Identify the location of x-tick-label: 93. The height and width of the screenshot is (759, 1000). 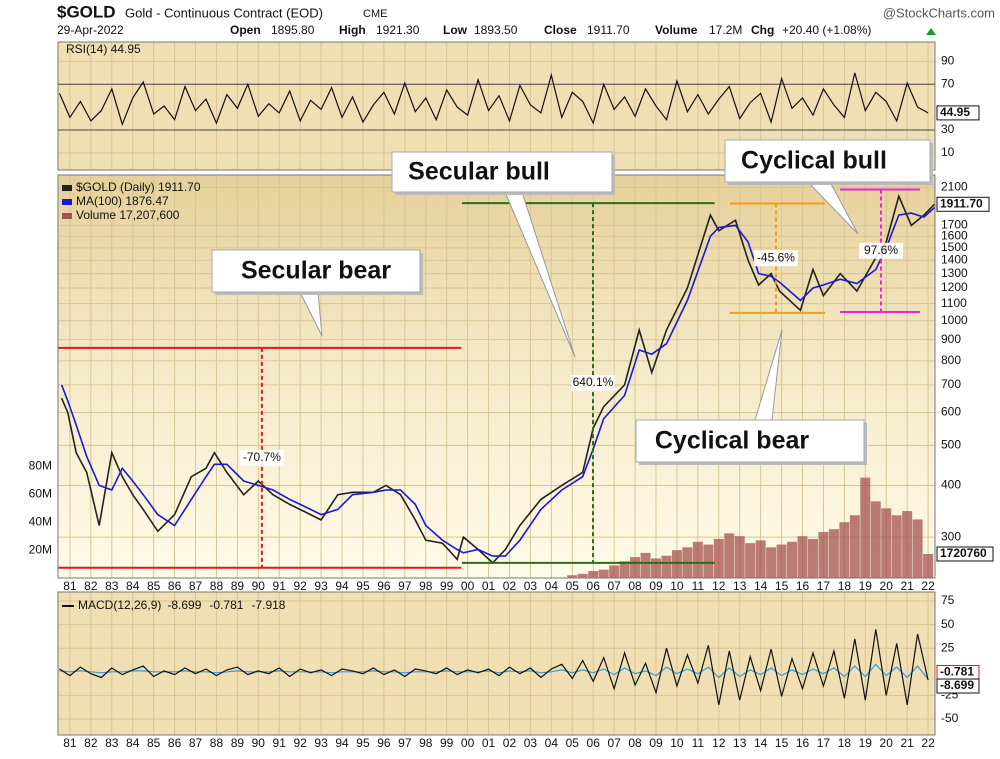
(321, 586).